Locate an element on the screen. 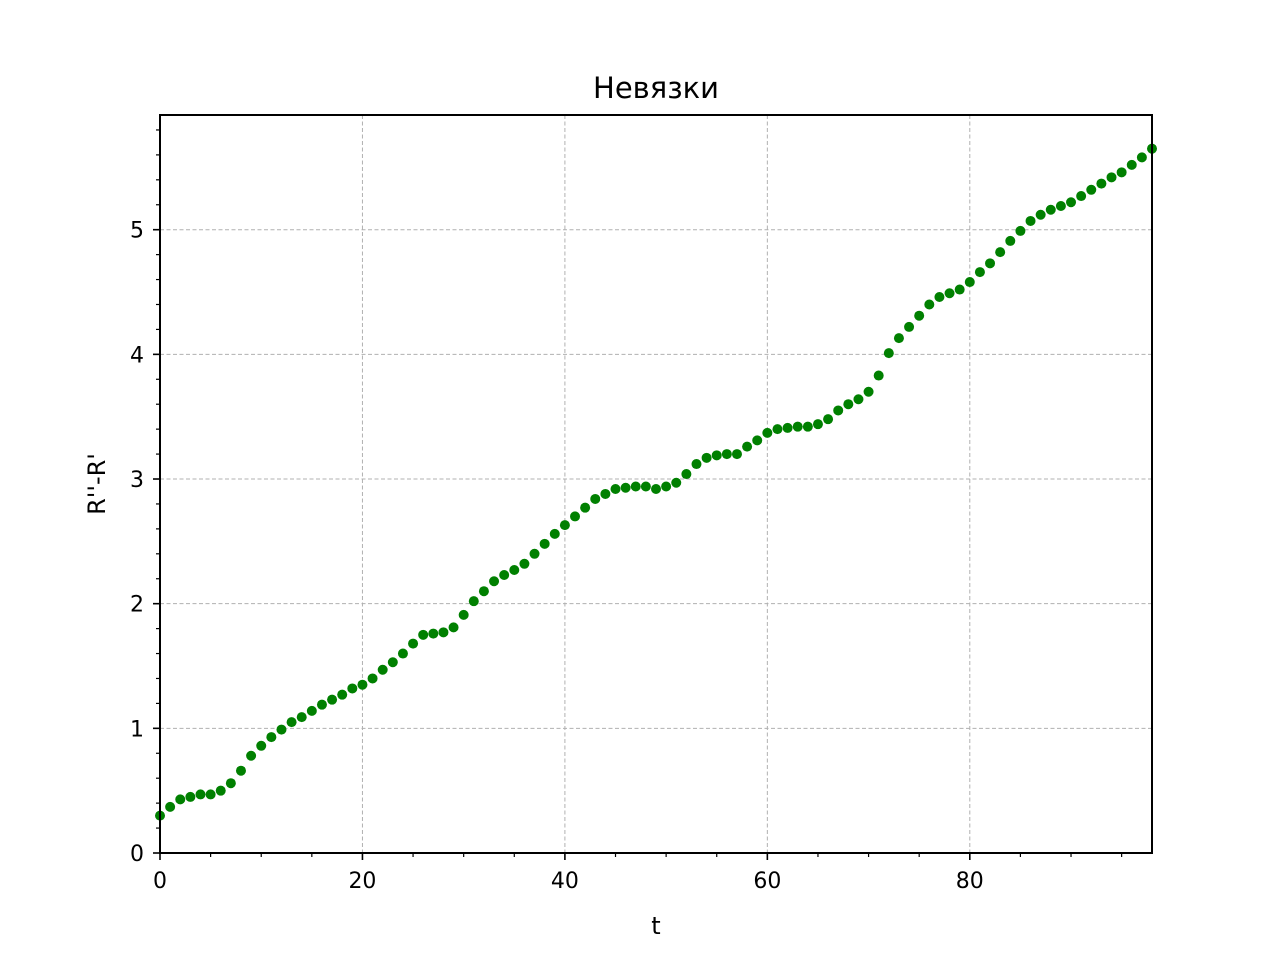  x-tick-label: 60 is located at coordinates (767, 881).